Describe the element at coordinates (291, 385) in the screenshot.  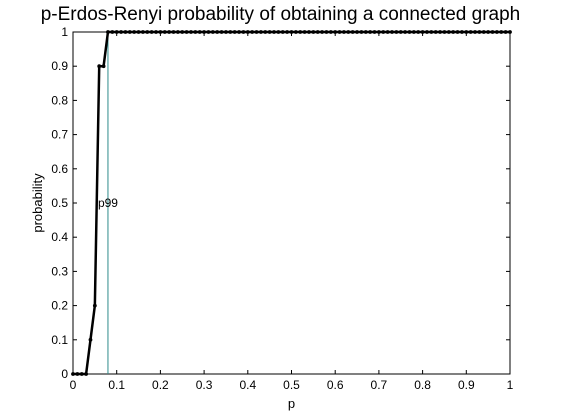
I see `x-tick-label: 0.5` at that location.